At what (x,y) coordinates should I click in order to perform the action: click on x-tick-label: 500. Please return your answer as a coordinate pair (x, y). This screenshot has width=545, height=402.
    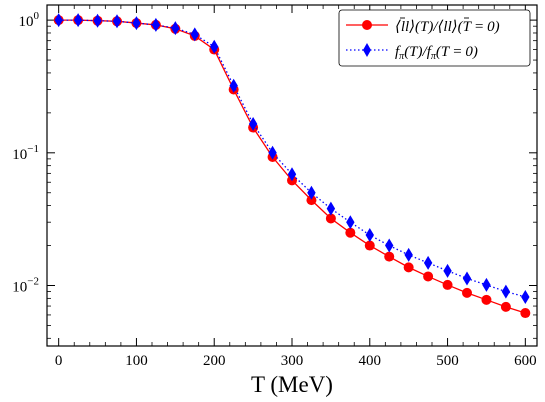
    Looking at the image, I should click on (447, 361).